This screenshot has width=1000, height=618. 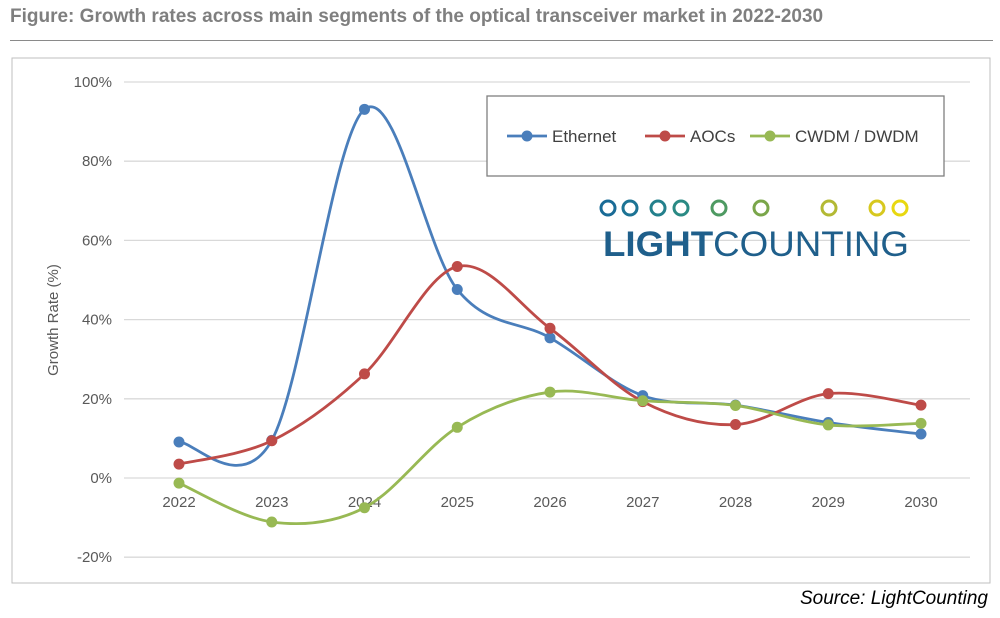 What do you see at coordinates (178, 502) in the screenshot?
I see `x-tick-label: 2022` at bounding box center [178, 502].